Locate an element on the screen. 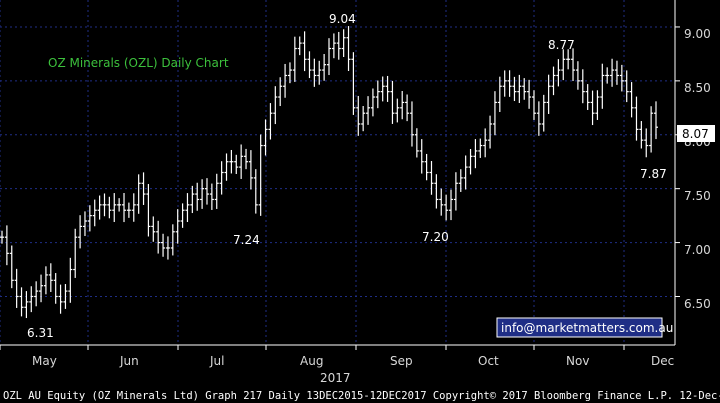  x-tick-label: Aug is located at coordinates (311, 361).